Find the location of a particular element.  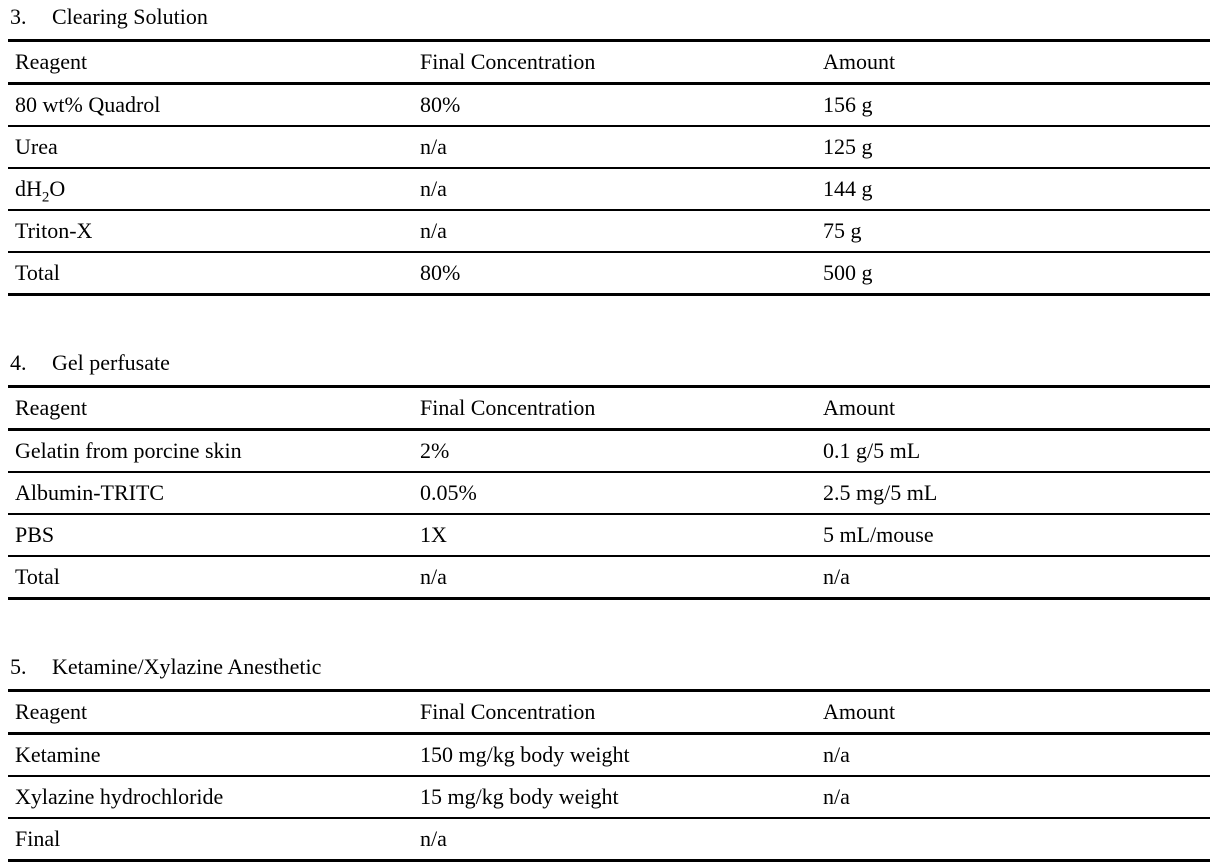

section-title: Ketamine/Xylazine Anesthetic is located at coordinates (187, 666).